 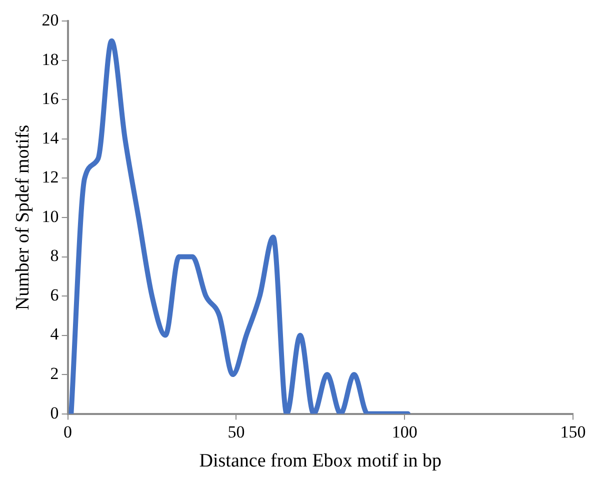 What do you see at coordinates (54, 294) in the screenshot?
I see `y-tick-label: 6` at bounding box center [54, 294].